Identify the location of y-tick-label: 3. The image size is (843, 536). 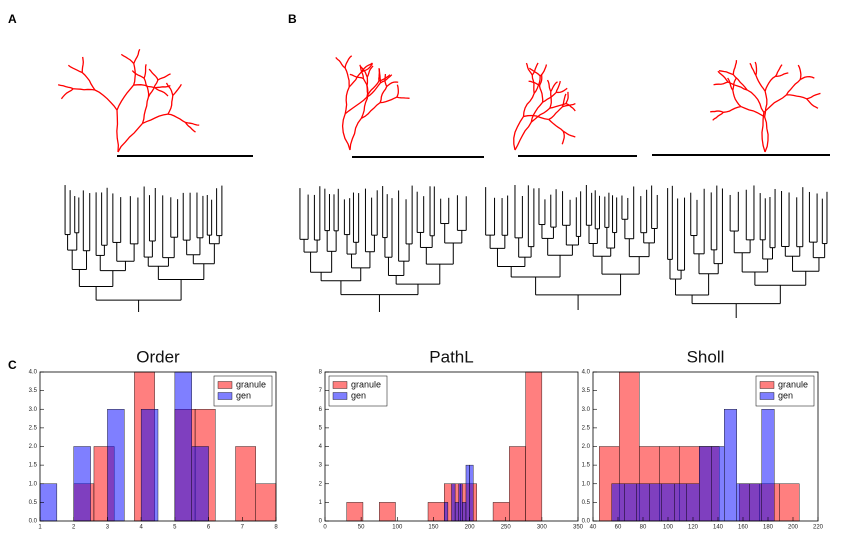
(321, 466).